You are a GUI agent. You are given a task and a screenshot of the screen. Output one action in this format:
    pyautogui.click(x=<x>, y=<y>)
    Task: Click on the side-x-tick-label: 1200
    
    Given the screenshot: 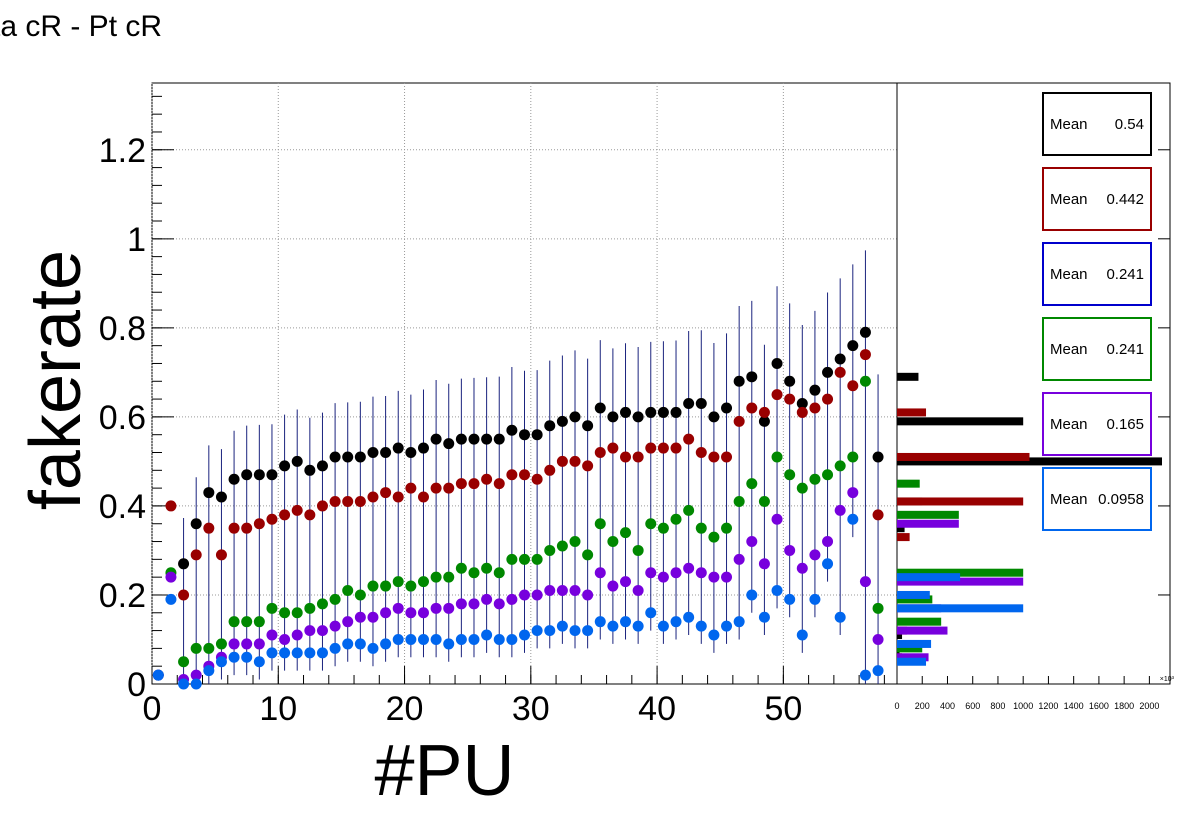 What is the action you would take?
    pyautogui.click(x=1048, y=706)
    